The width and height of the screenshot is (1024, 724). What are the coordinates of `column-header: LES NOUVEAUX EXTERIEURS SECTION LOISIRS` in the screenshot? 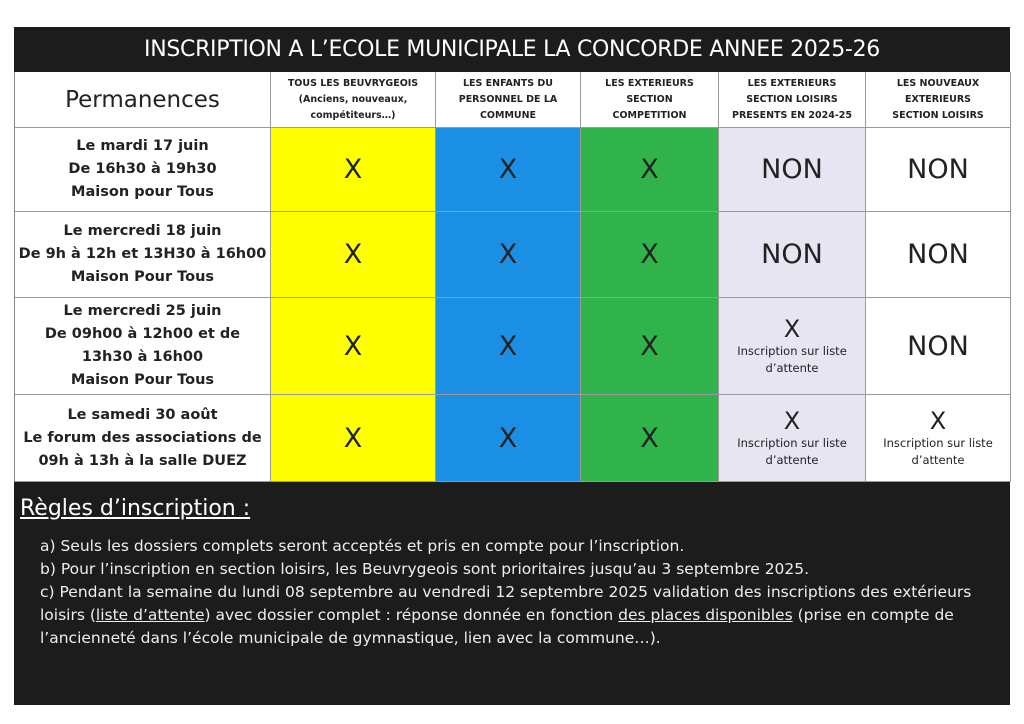 It's located at (938, 100).